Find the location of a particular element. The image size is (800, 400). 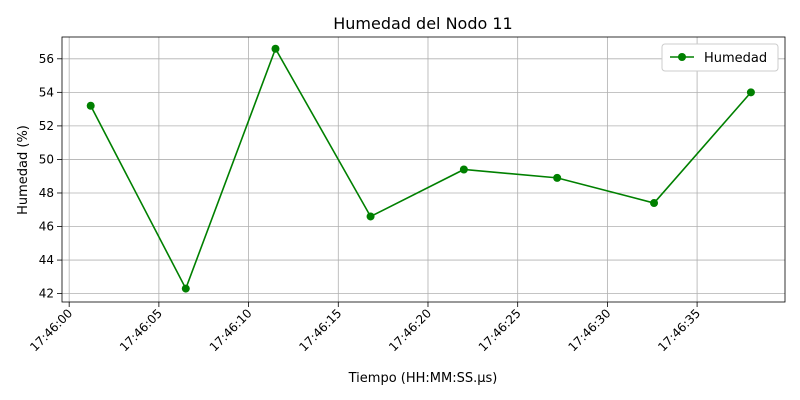

y-axis-ticks: 42 44 46 48 50 52 54 56 is located at coordinates (50, 176).